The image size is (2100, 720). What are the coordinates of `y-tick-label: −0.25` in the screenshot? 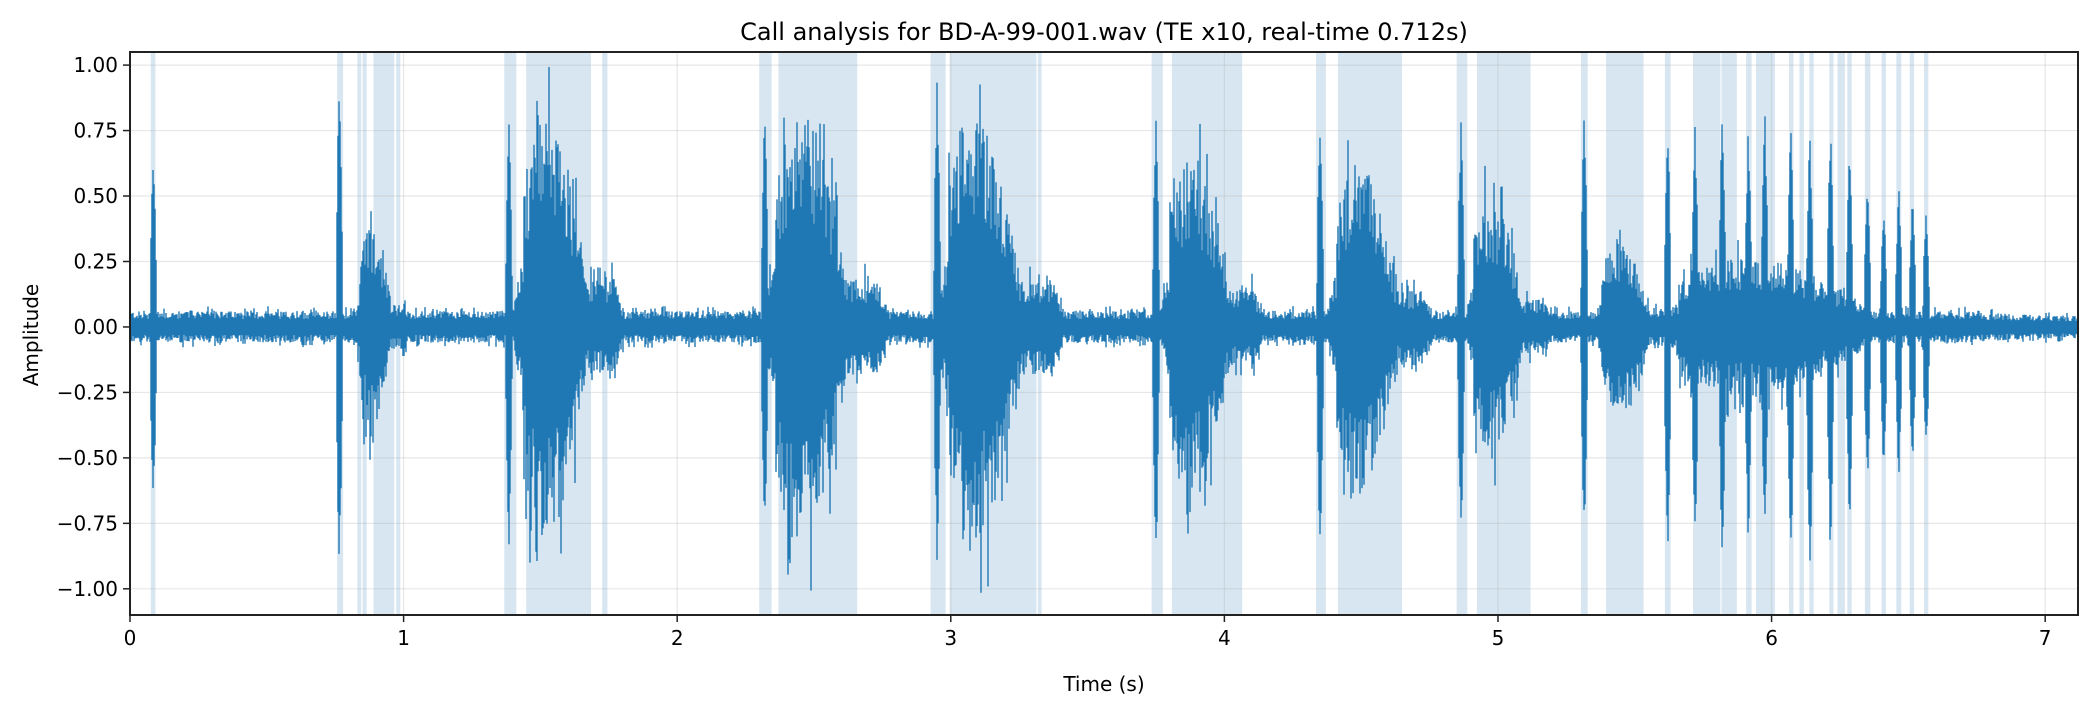 It's located at (87, 392).